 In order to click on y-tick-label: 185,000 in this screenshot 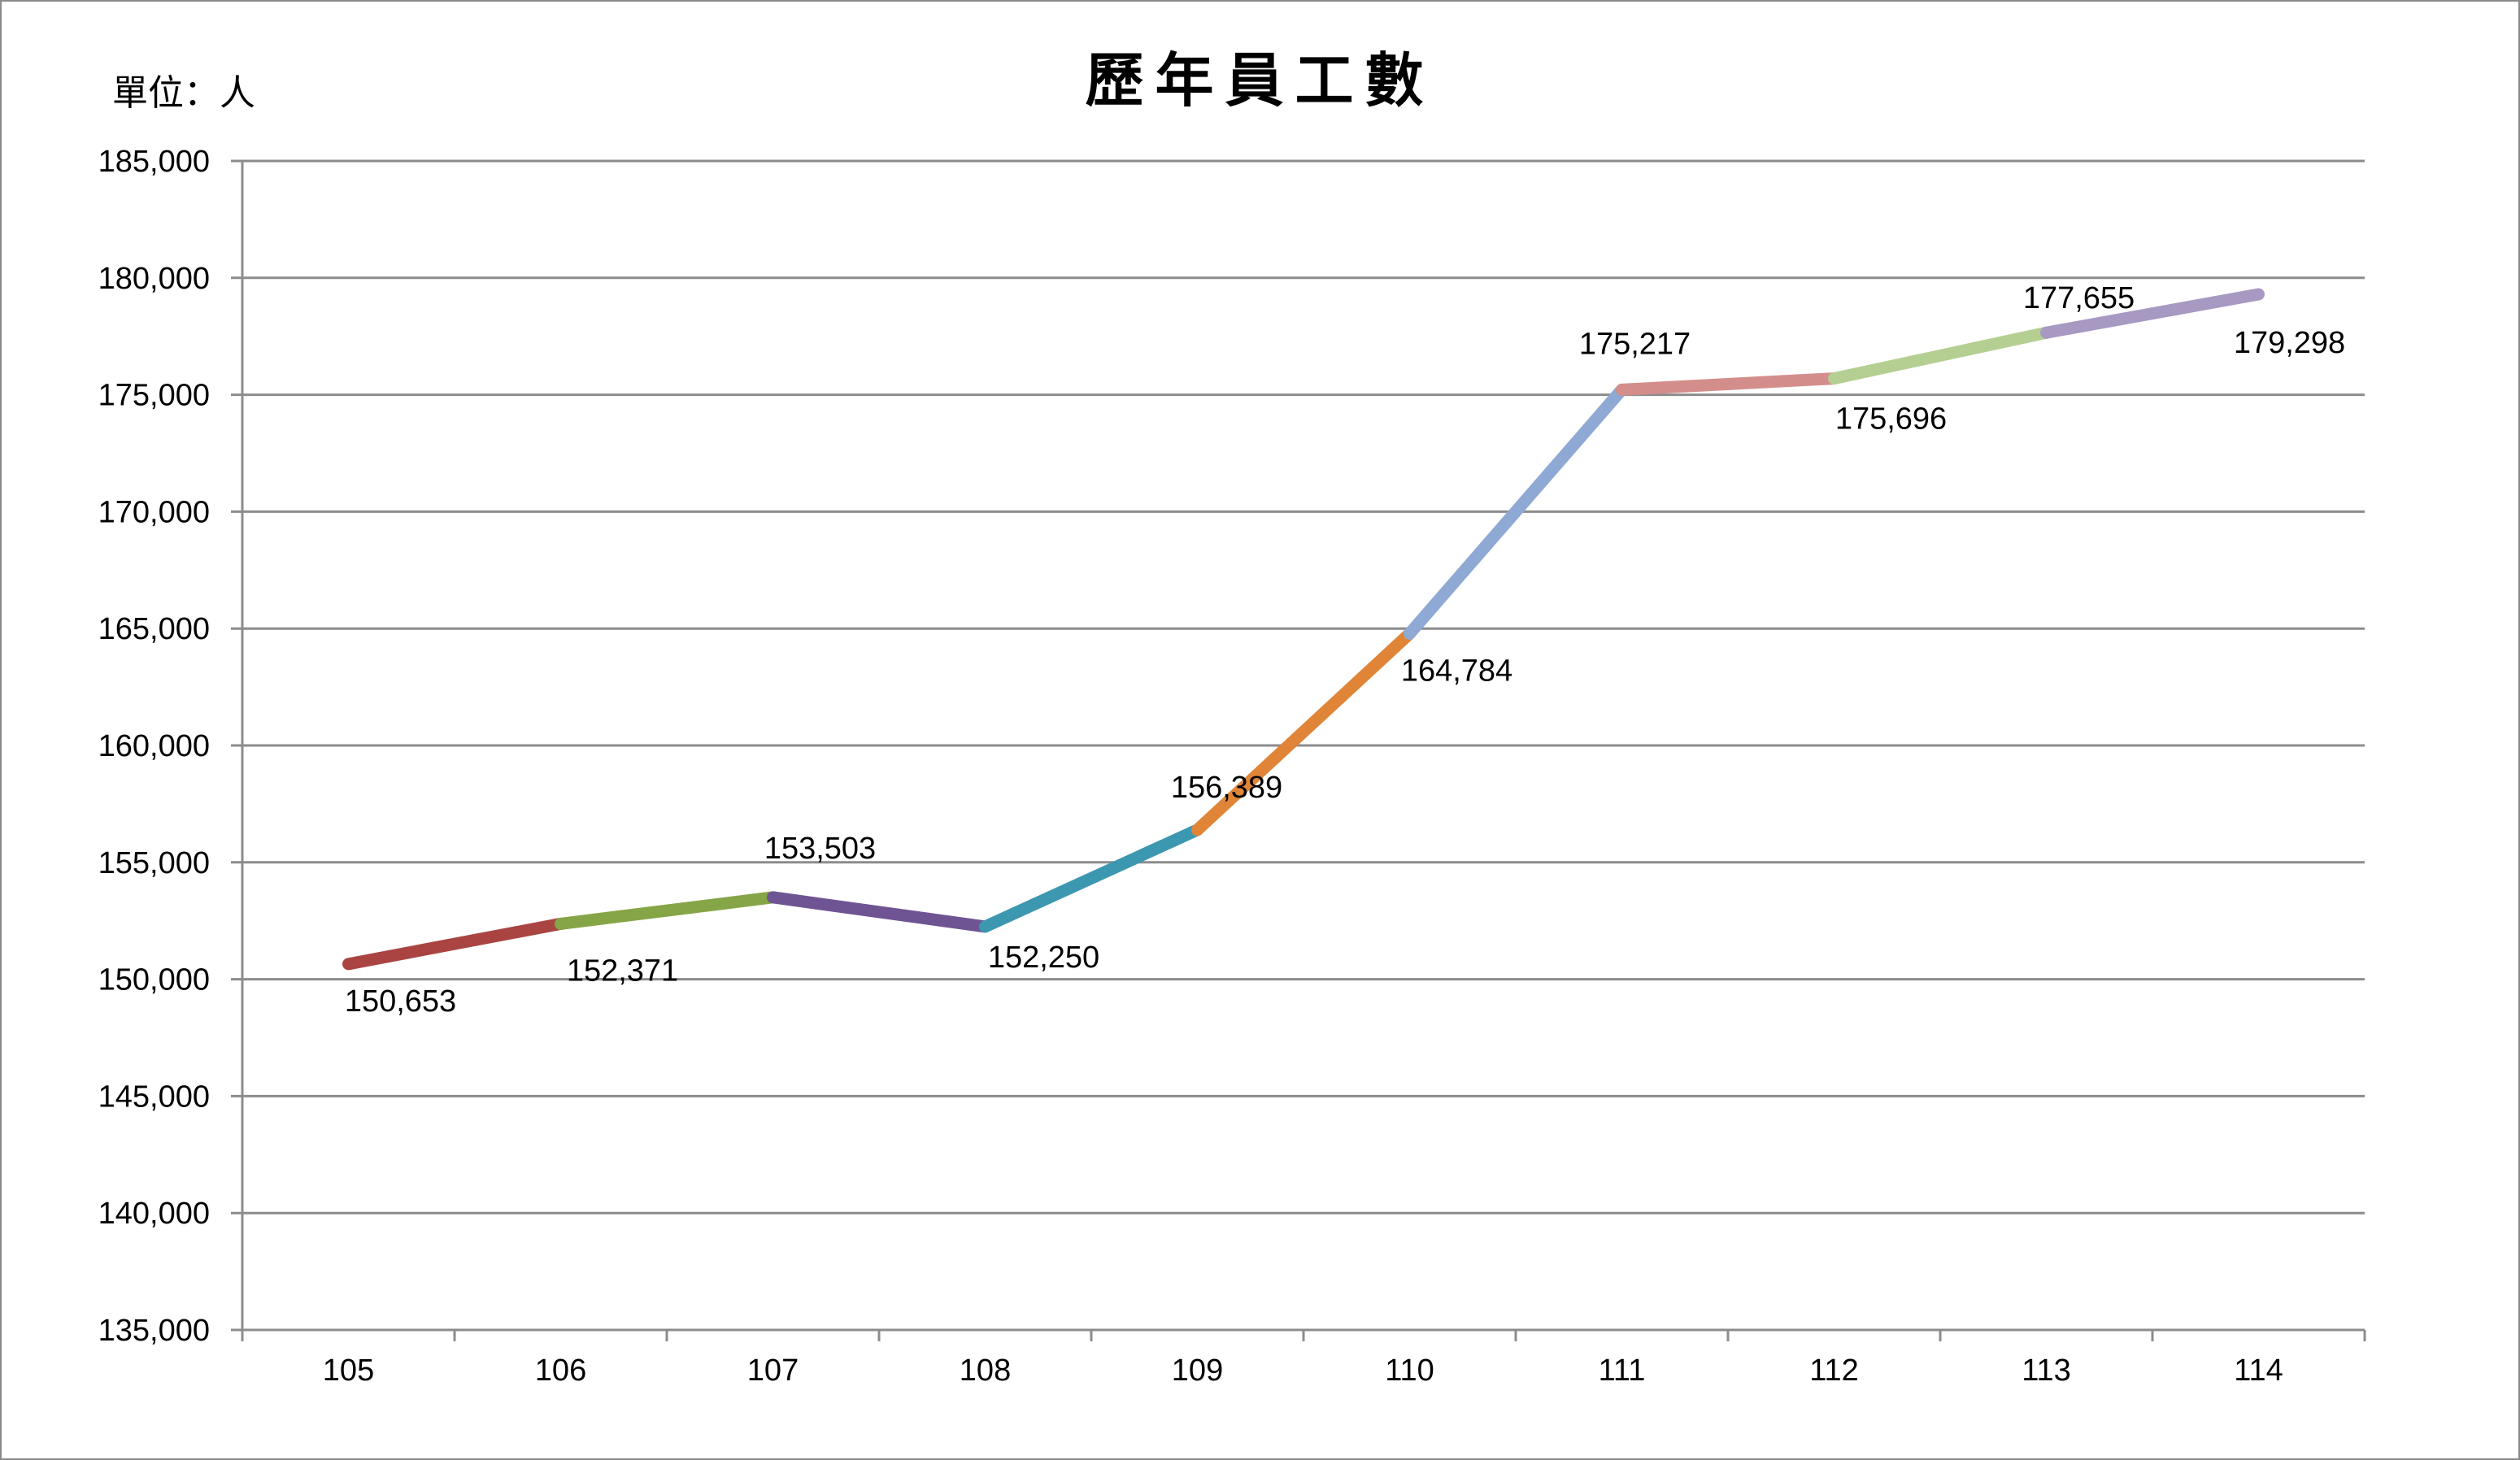, I will do `click(154, 162)`.